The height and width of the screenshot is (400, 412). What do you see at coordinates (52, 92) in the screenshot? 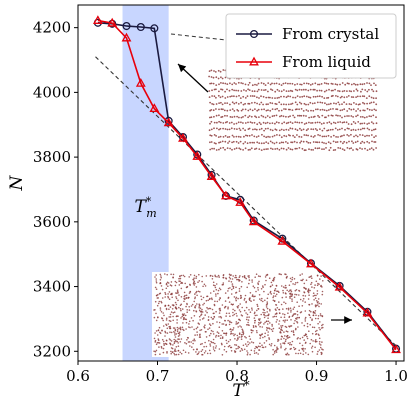
I see `y-tick-label-4: 4000` at bounding box center [52, 92].